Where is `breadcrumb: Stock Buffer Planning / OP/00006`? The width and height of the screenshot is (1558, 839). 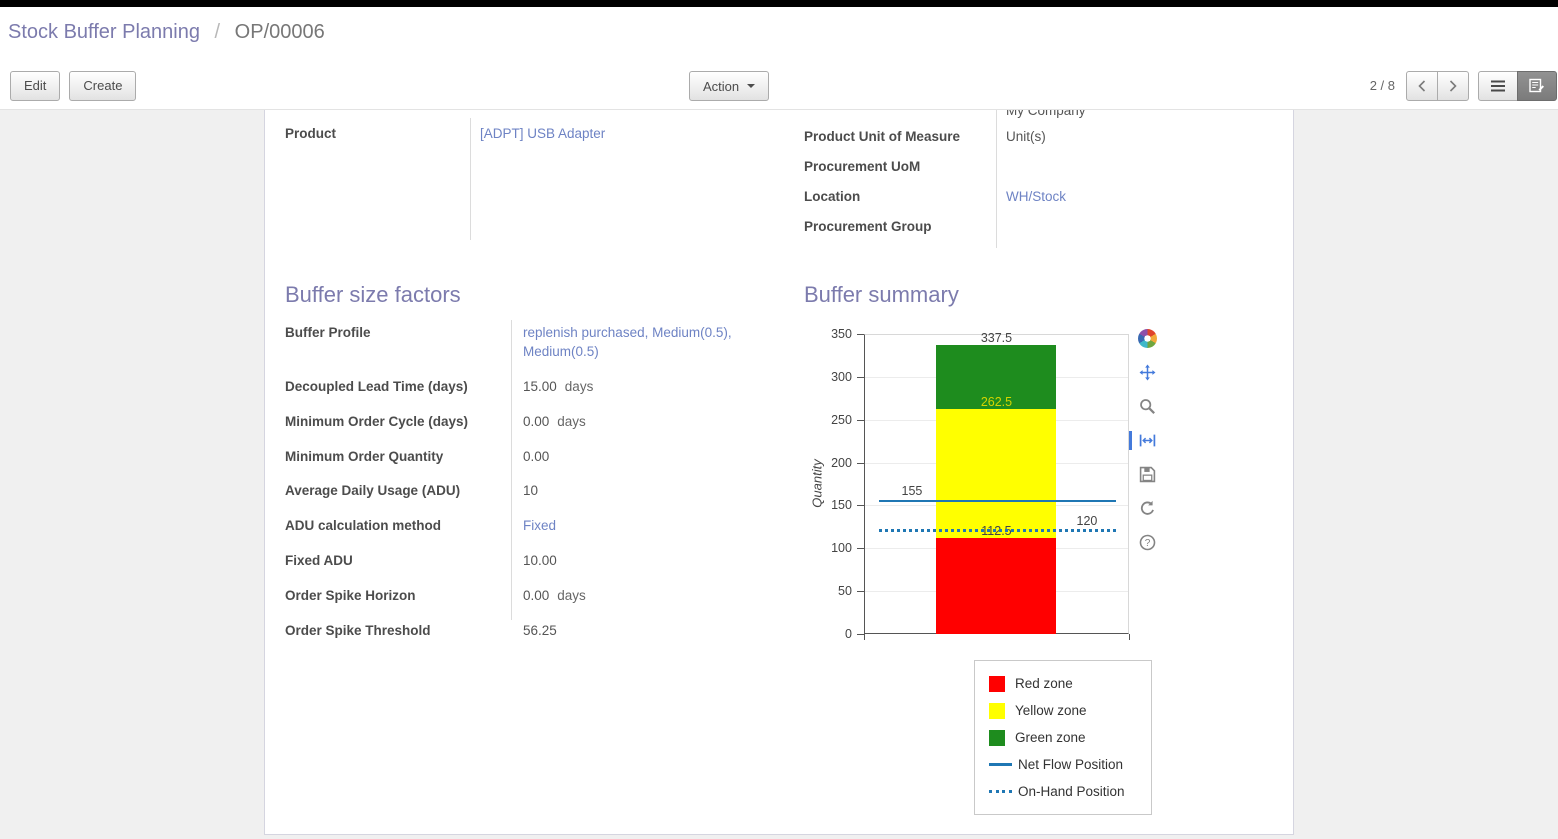
breadcrumb: Stock Buffer Planning / OP/00006 is located at coordinates (779, 34).